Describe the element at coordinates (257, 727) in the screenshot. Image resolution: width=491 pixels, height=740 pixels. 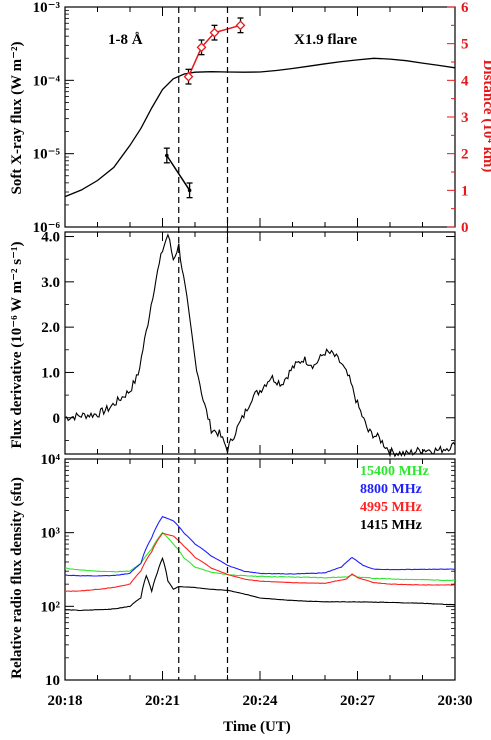
I see `x-axis-title: Time (UT)` at that location.